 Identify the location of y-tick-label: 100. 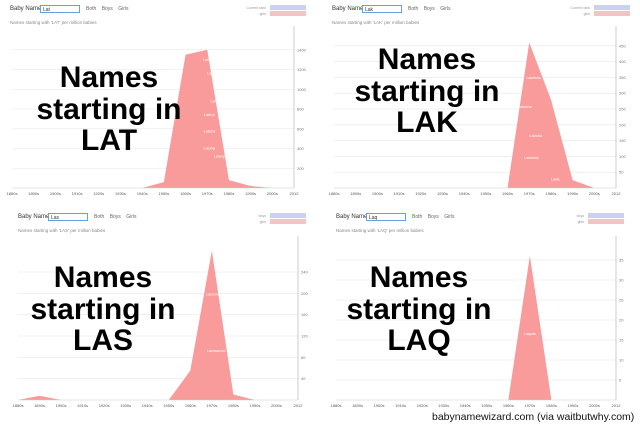
(622, 156).